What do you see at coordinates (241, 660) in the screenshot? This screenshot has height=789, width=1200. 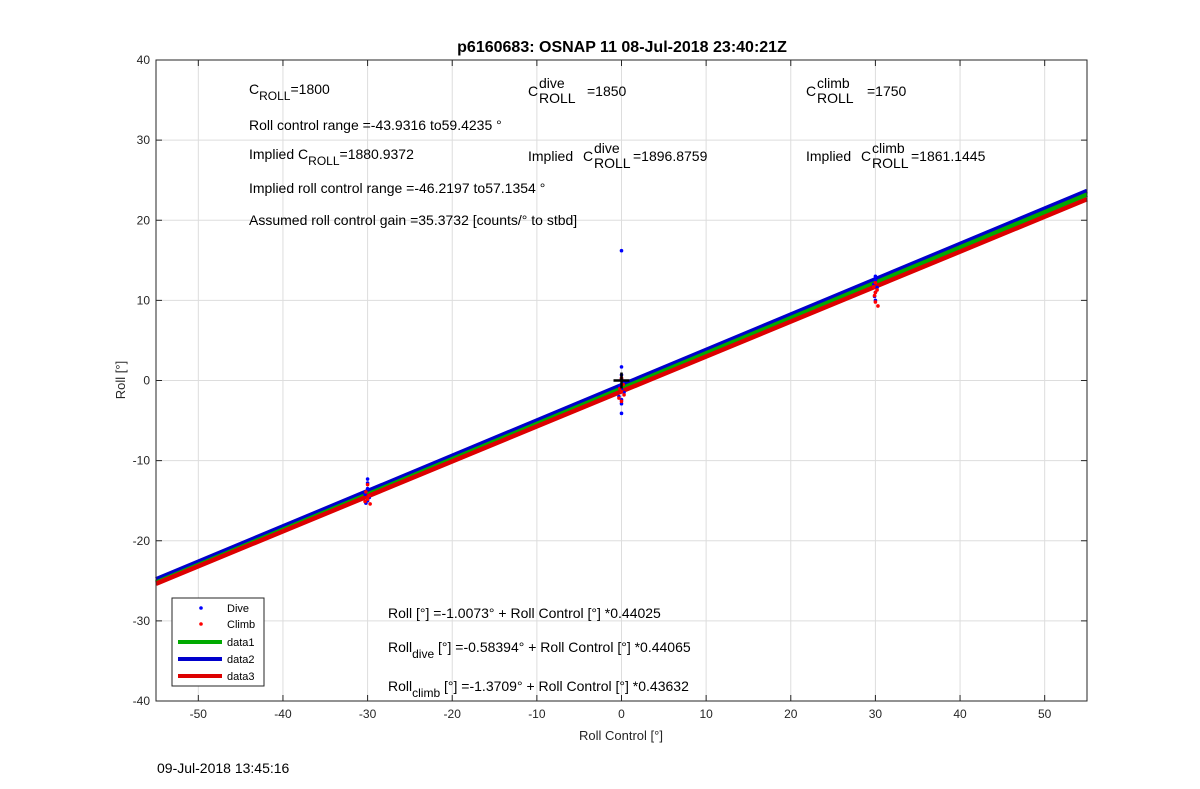 I see `legend-label-data2: data2` at bounding box center [241, 660].